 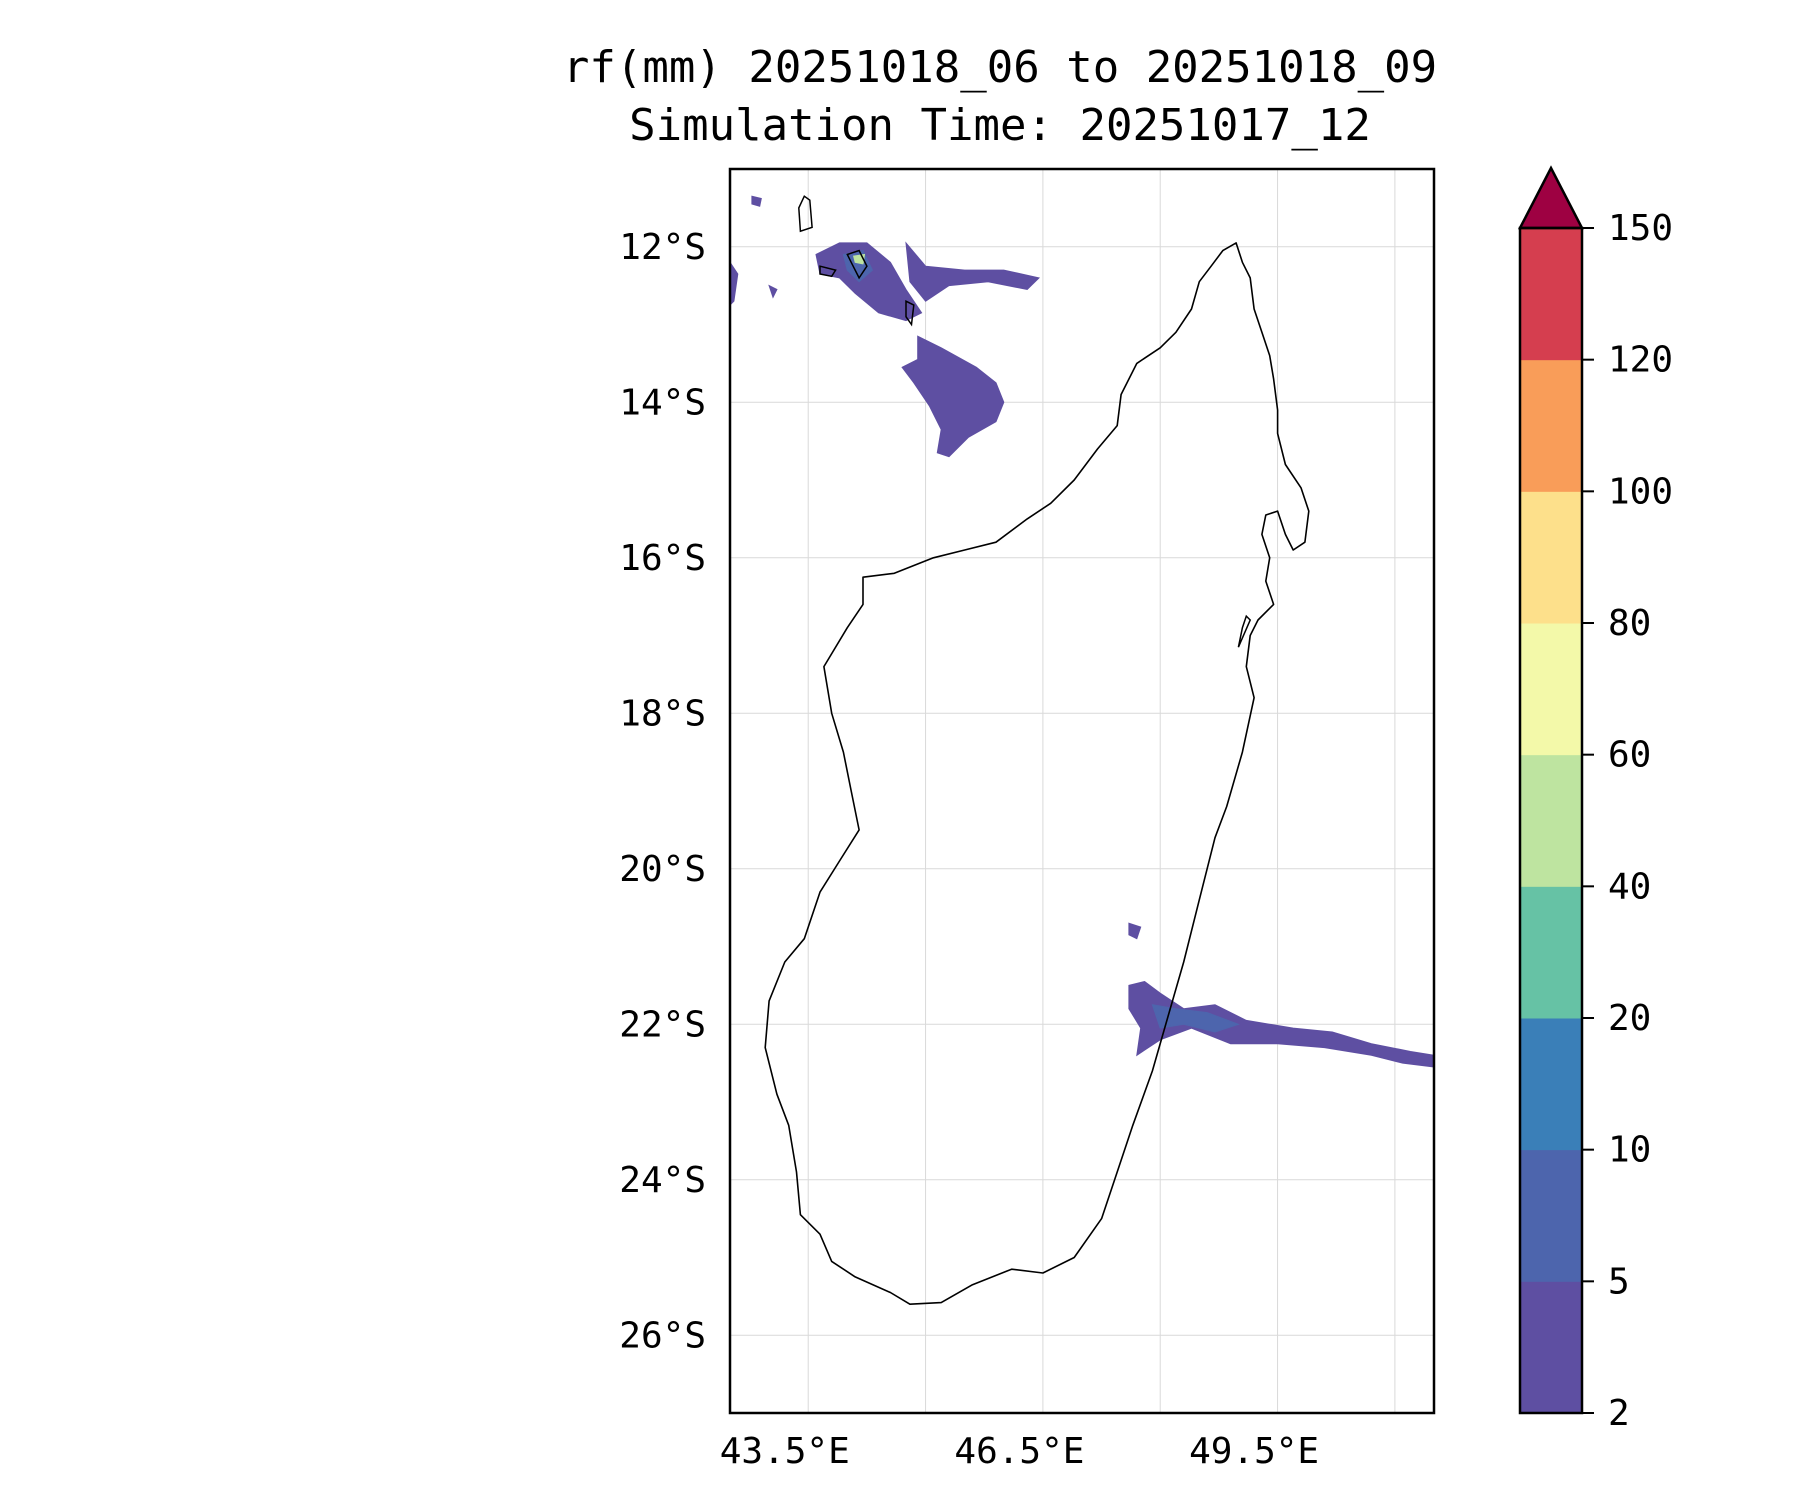 I want to click on colorbar-tick-label: 10, so click(x=1629, y=1150).